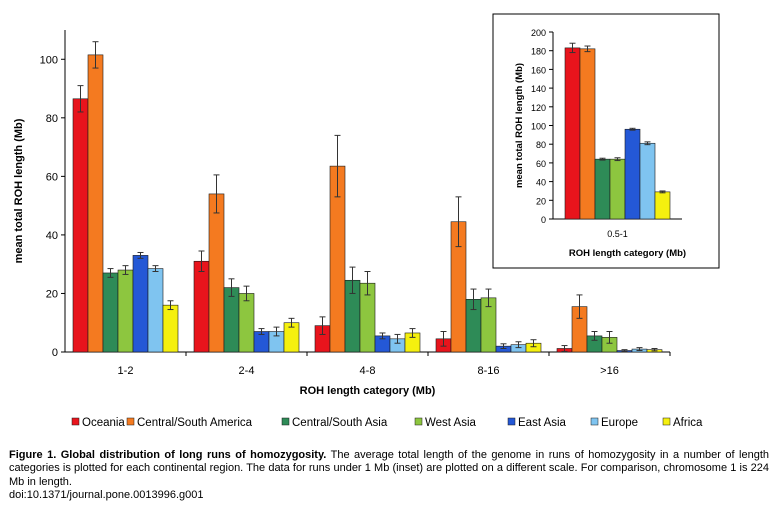 The width and height of the screenshot is (775, 510). I want to click on legend-label: Central/South Asia, so click(340, 423).